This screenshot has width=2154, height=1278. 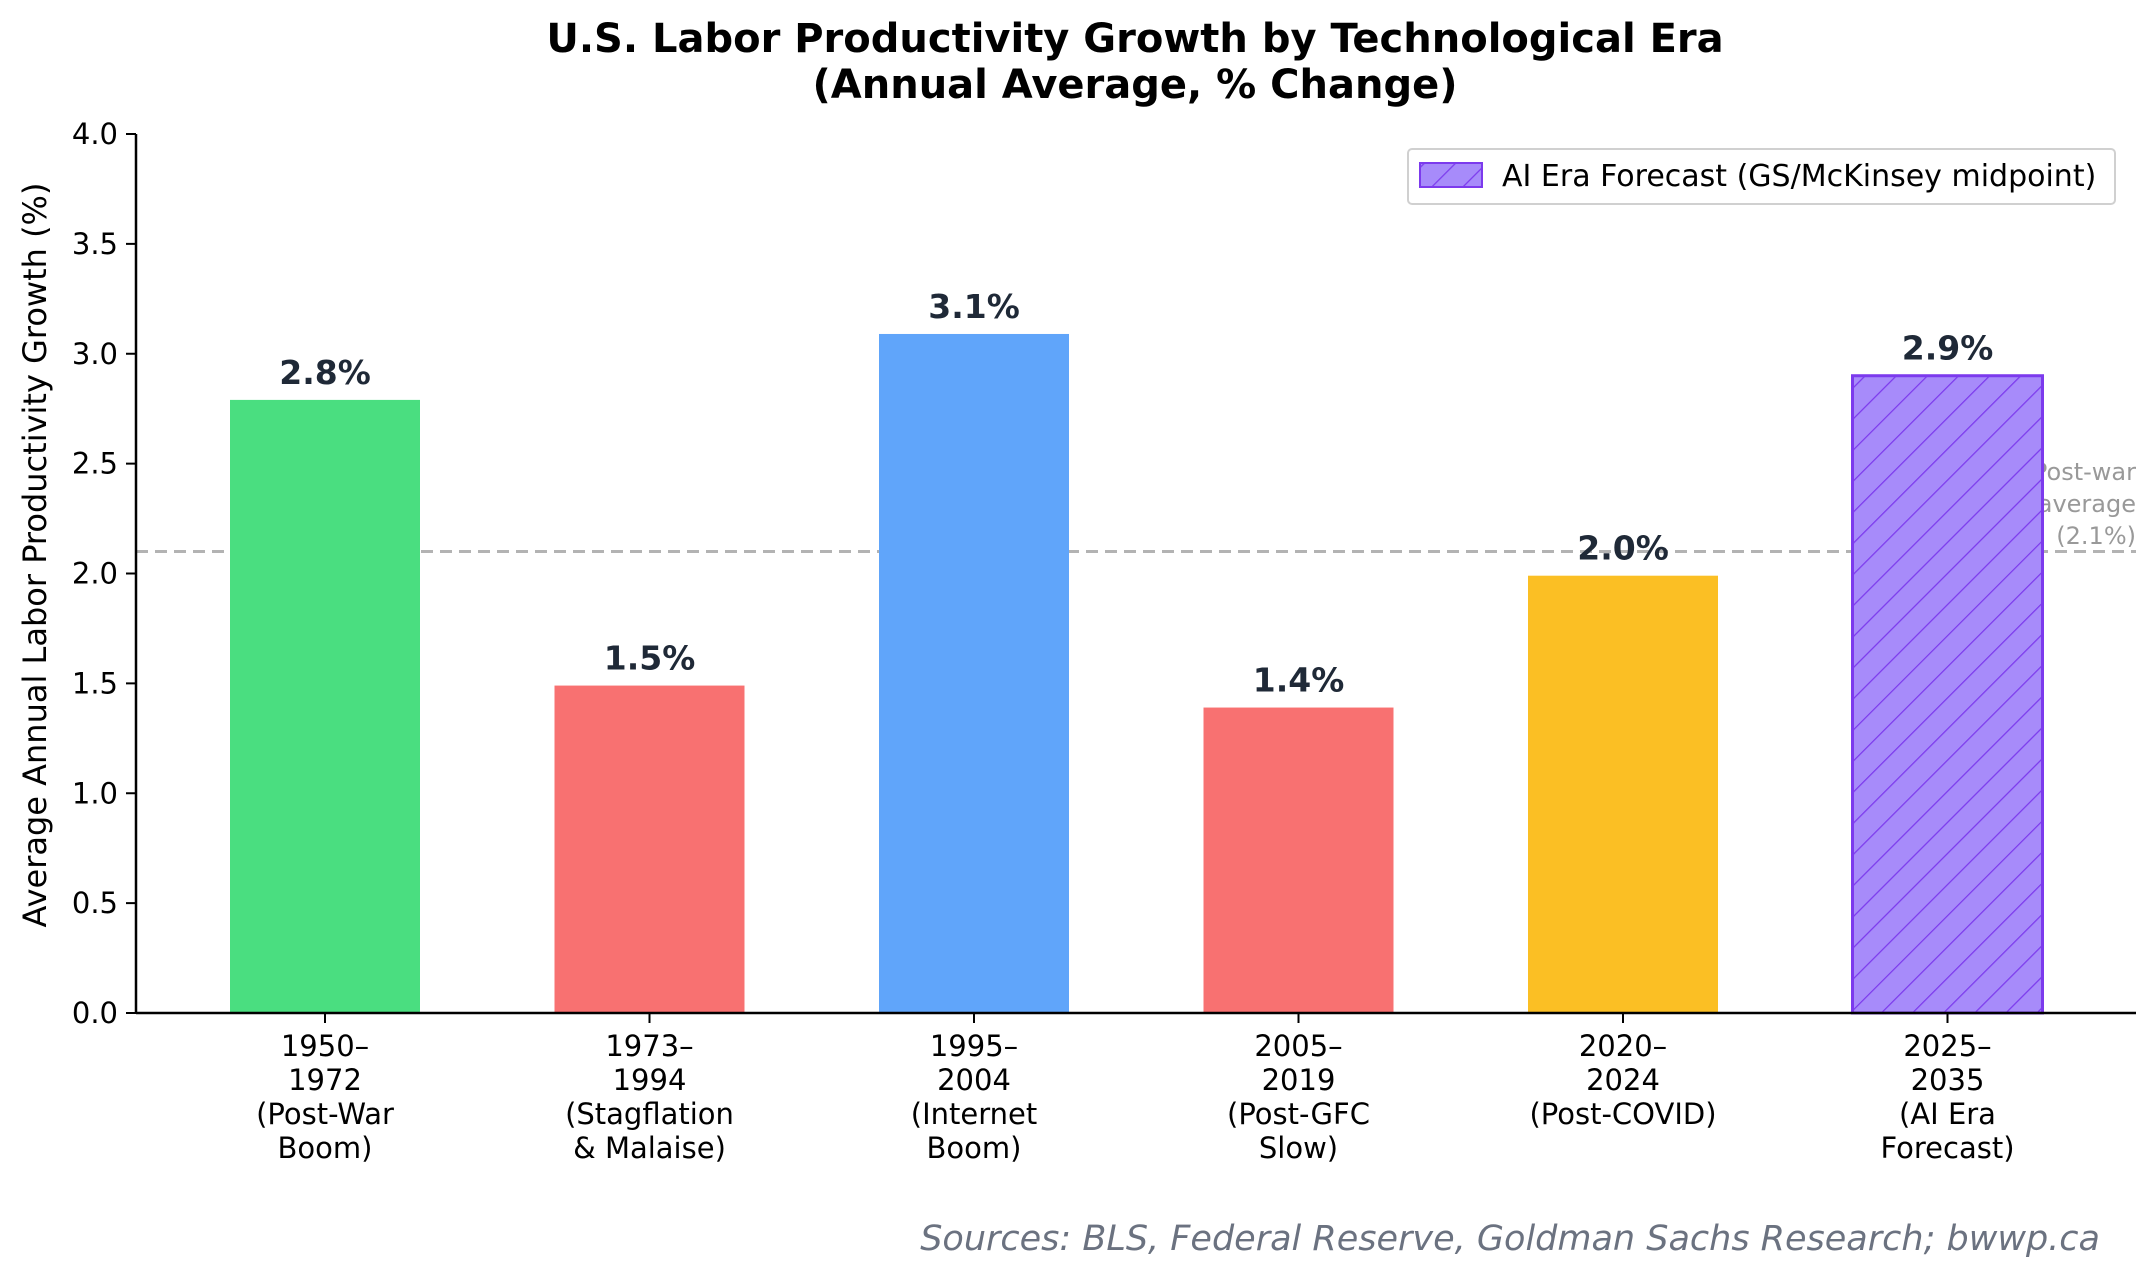 I want to click on reference-line-label-0: Post-war, so click(x=2084, y=472).